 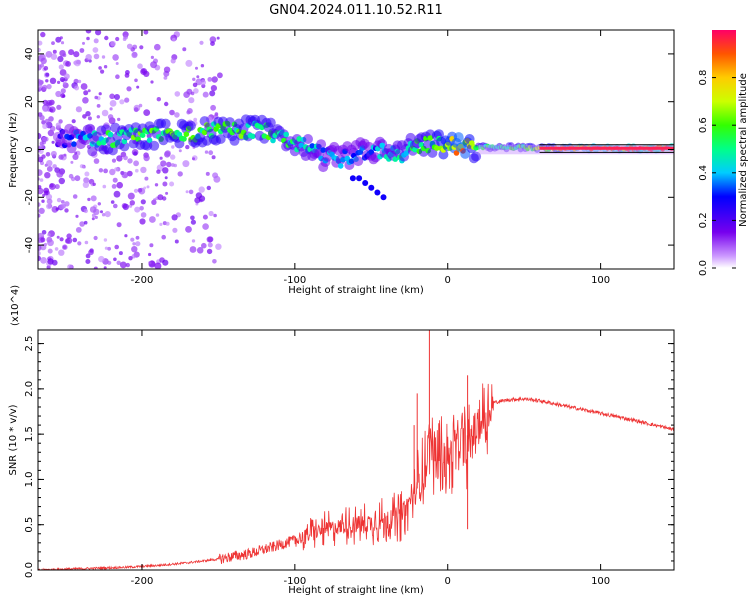 I want to click on x-tick-label: -100, so click(x=294, y=280).